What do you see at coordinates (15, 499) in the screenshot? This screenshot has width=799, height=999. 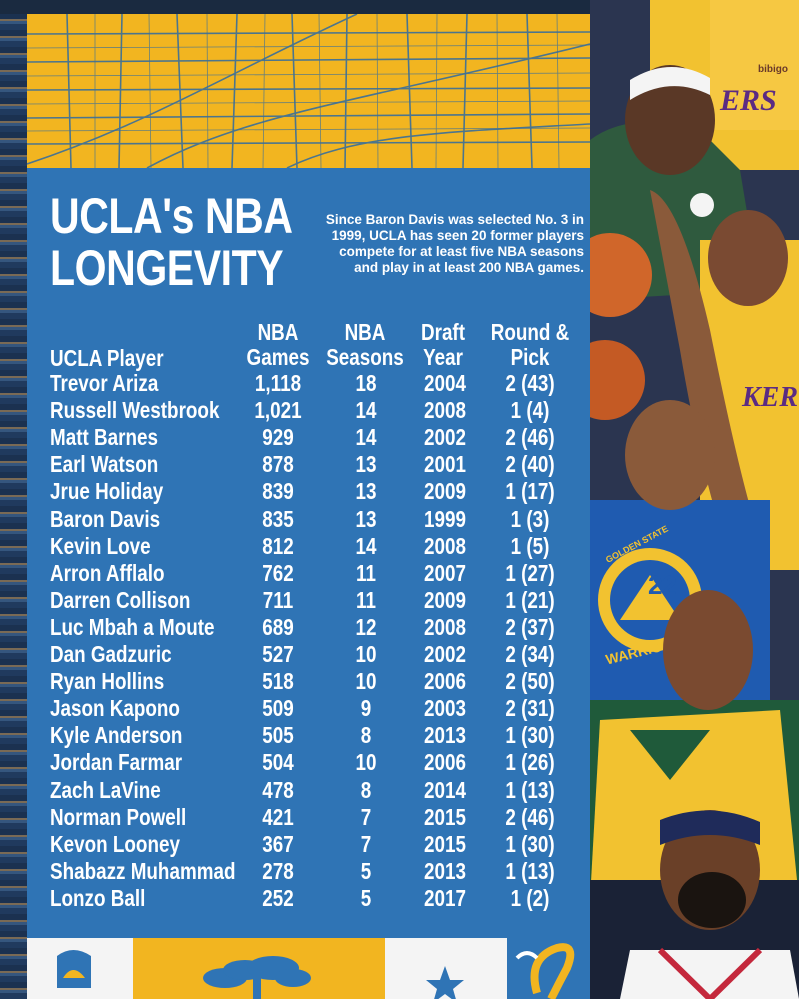 I see `crowd-backdrop` at bounding box center [15, 499].